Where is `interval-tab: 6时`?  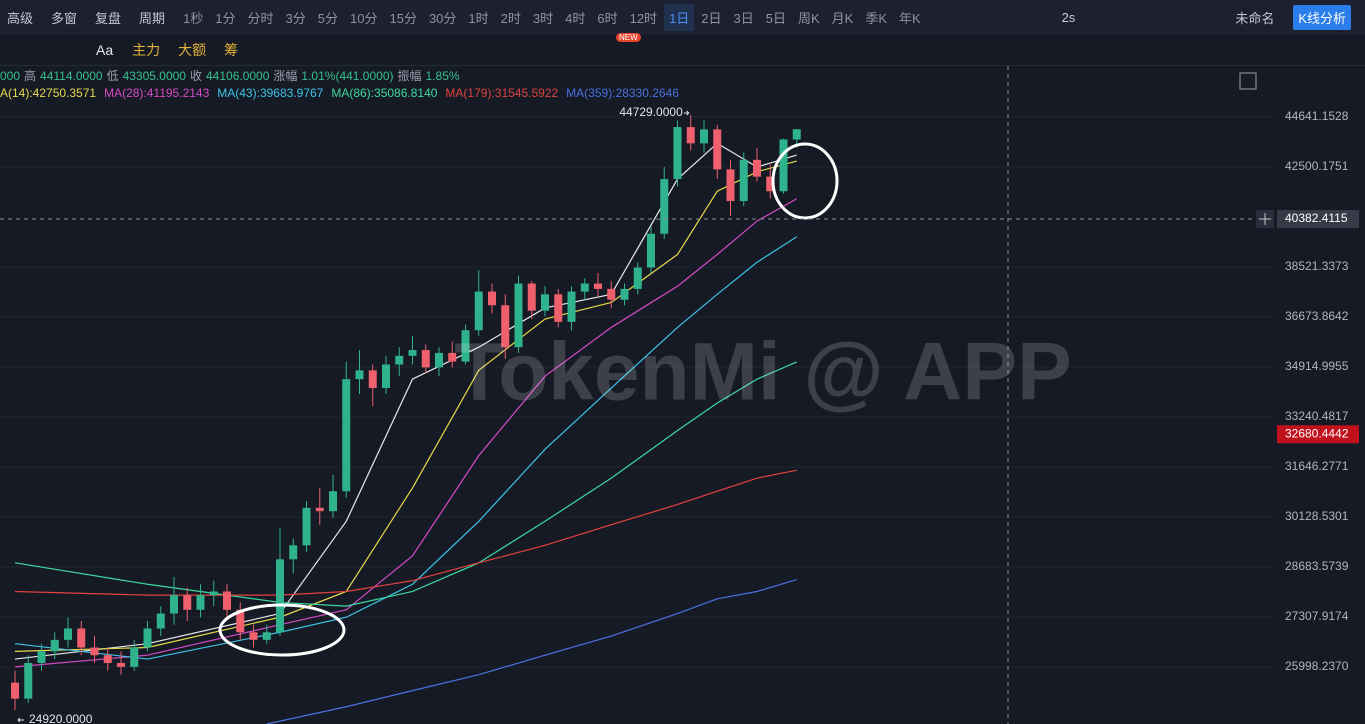 interval-tab: 6时 is located at coordinates (607, 18).